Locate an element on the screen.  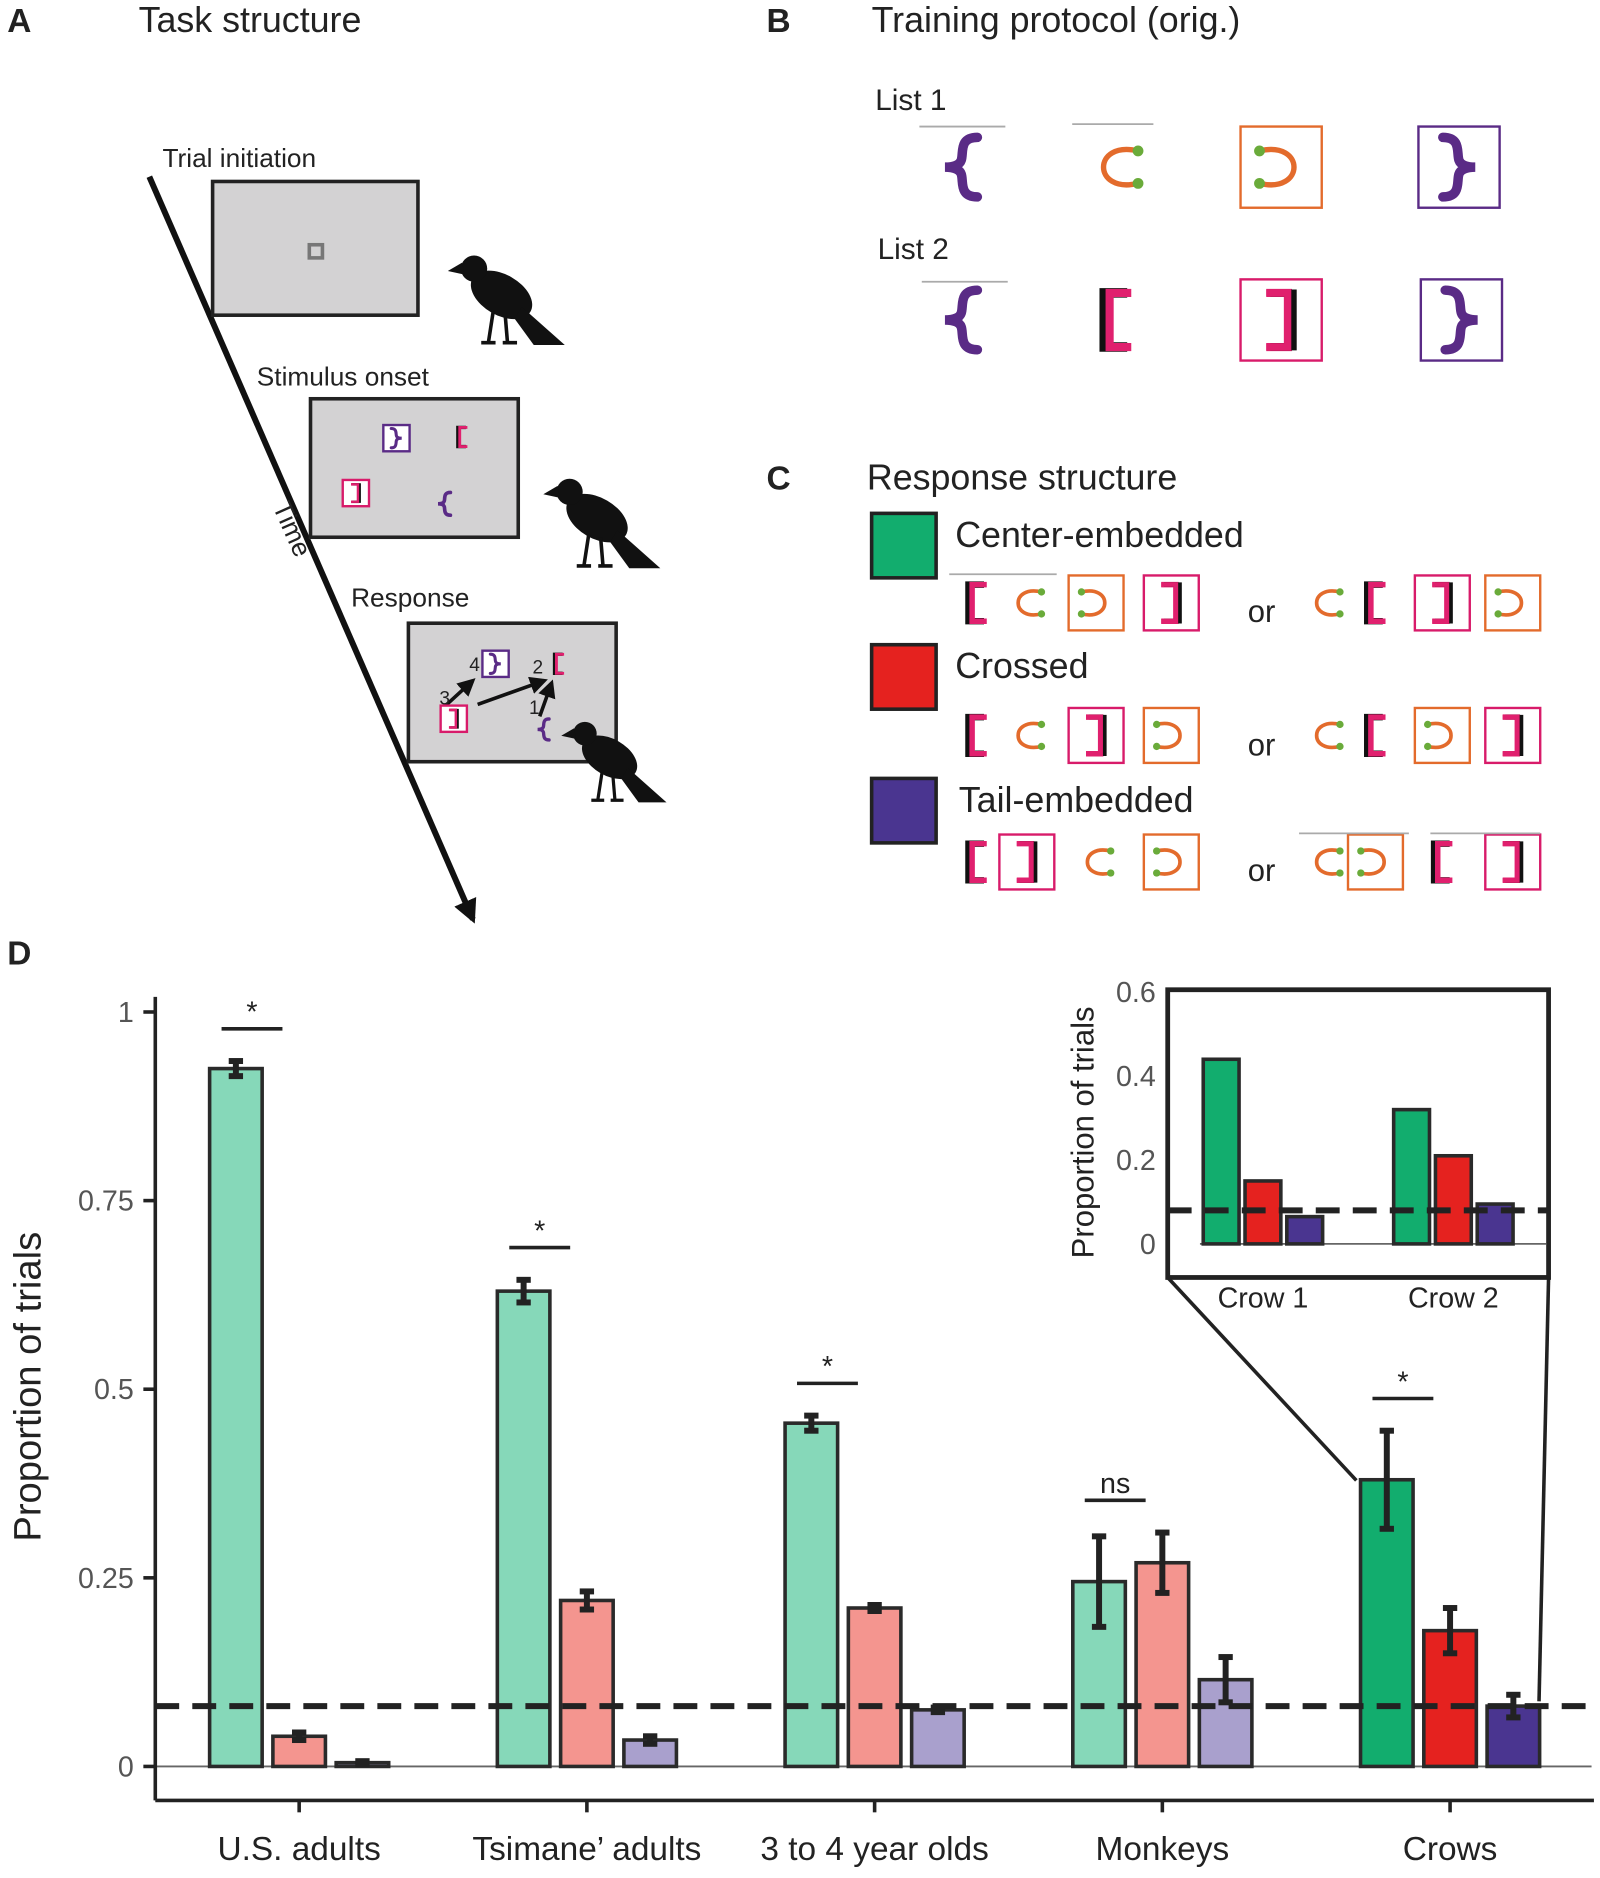
x-tick-label: U.S. adults is located at coordinates (298, 1849).